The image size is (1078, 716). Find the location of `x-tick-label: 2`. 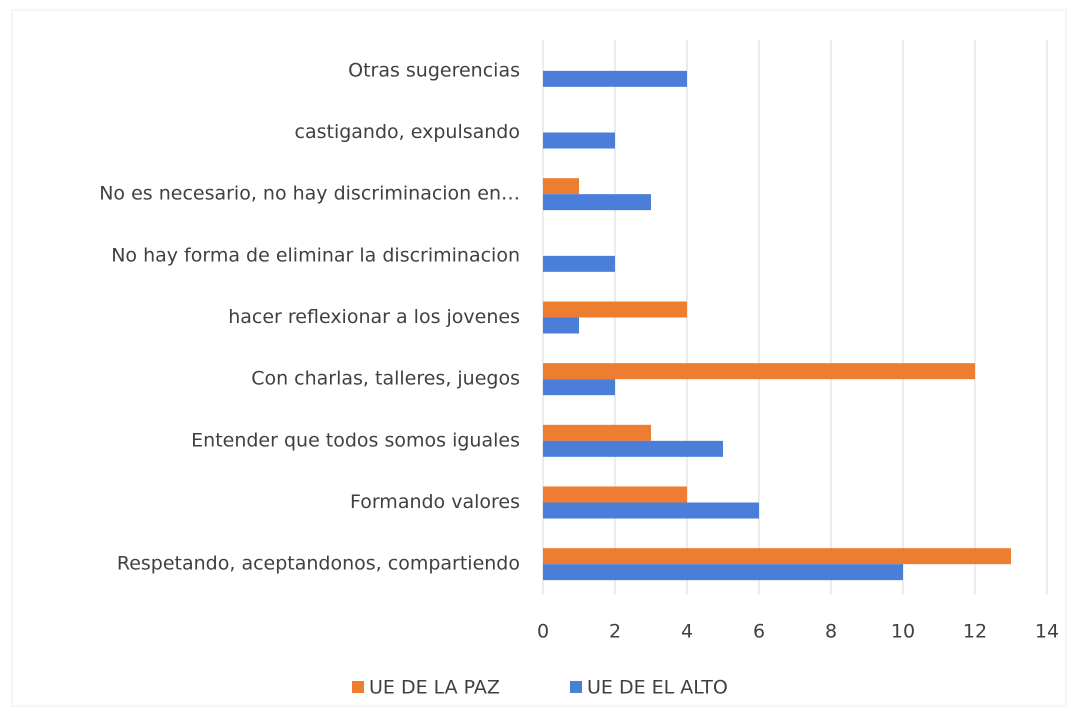

x-tick-label: 2 is located at coordinates (615, 632).